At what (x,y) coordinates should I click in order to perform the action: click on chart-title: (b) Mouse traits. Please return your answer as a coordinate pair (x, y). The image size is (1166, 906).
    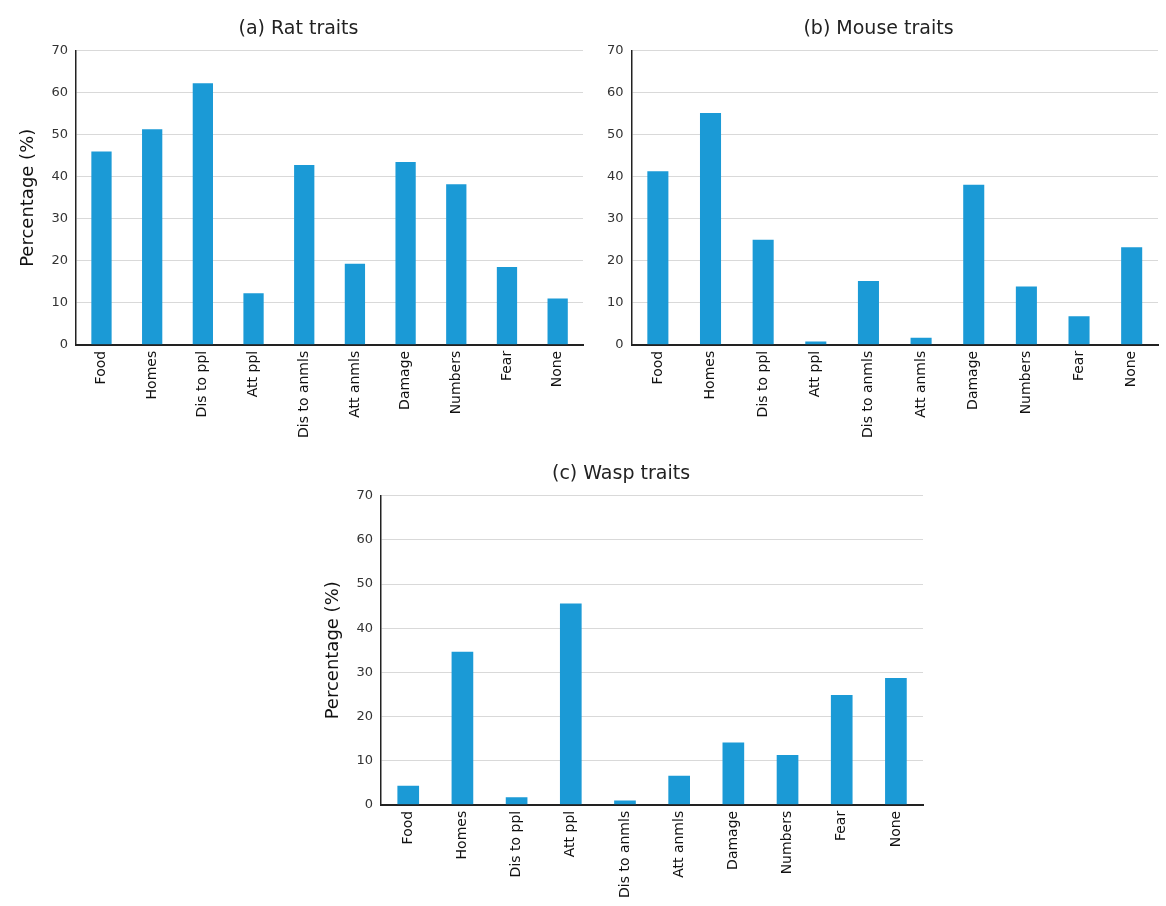
    Looking at the image, I should click on (878, 27).